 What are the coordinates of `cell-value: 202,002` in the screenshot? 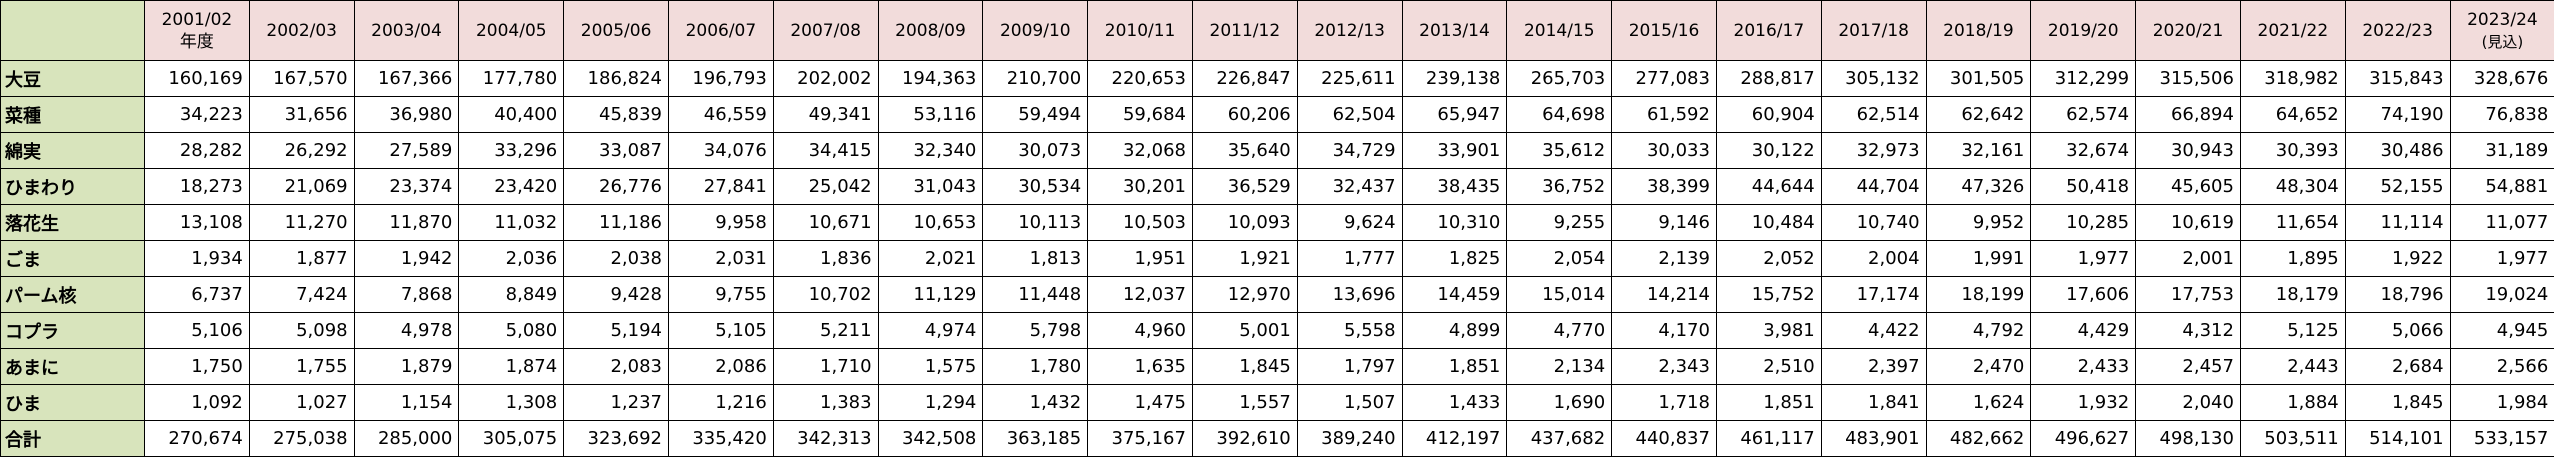 It's located at (825, 78).